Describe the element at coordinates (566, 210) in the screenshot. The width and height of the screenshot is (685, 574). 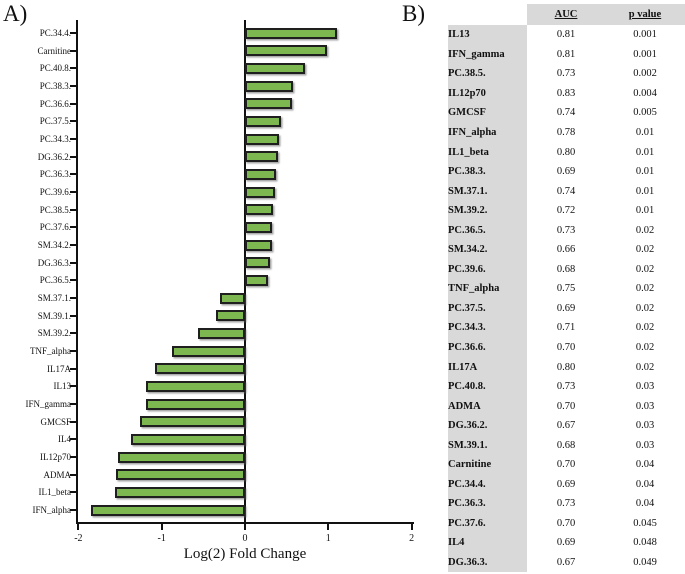
I see `auc-value: 0.72` at that location.